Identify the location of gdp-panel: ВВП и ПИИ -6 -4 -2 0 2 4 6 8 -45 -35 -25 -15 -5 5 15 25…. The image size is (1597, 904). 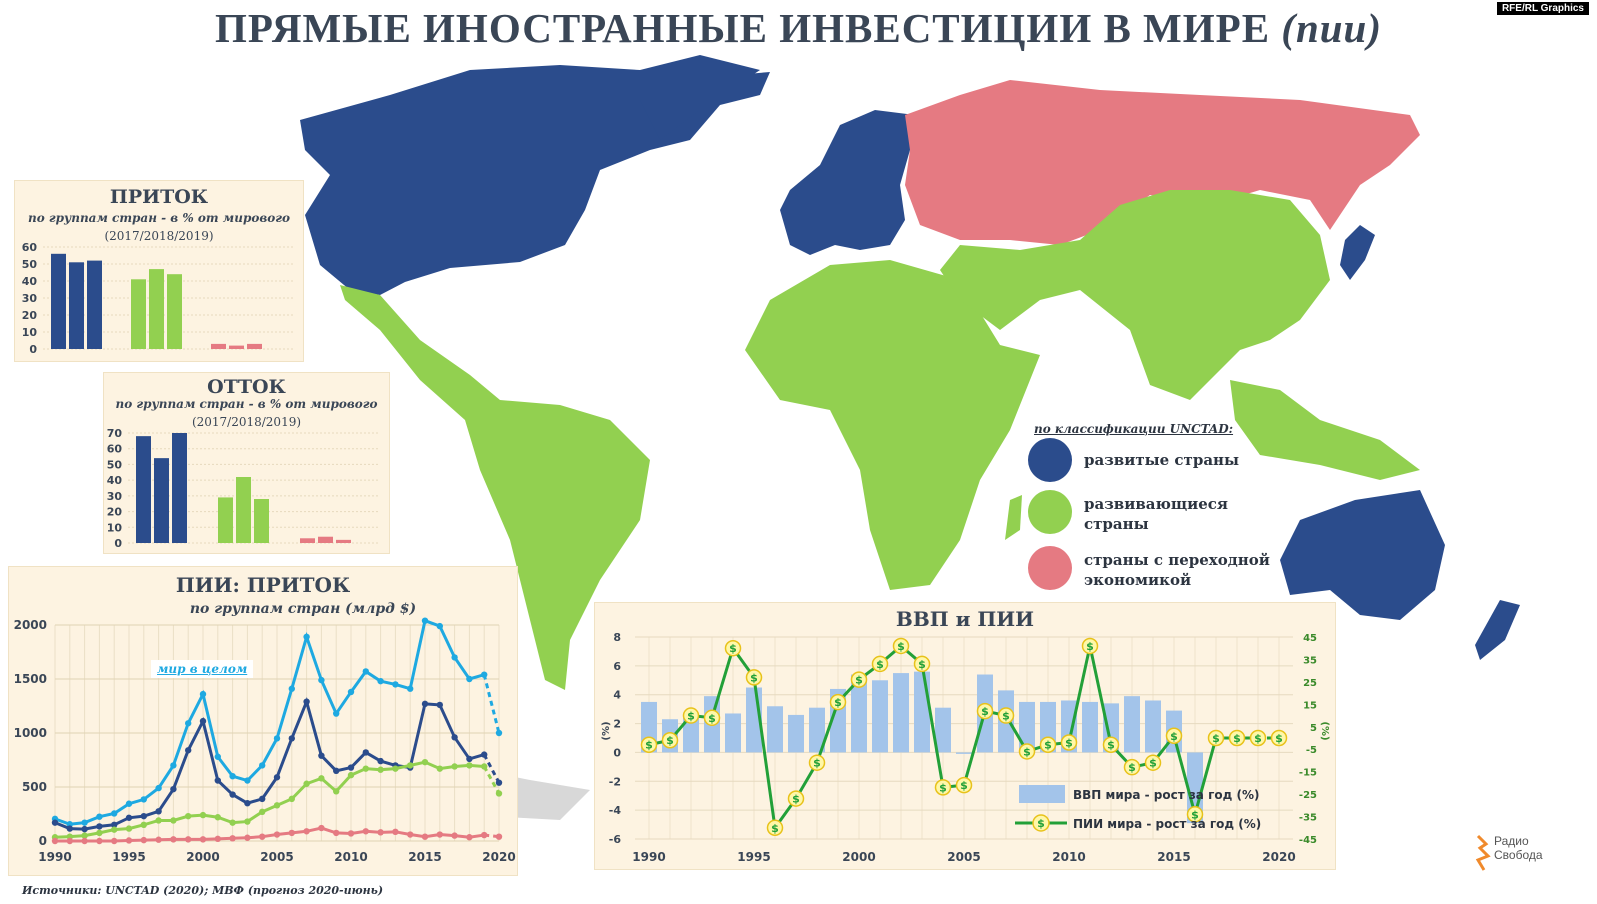
(965, 736).